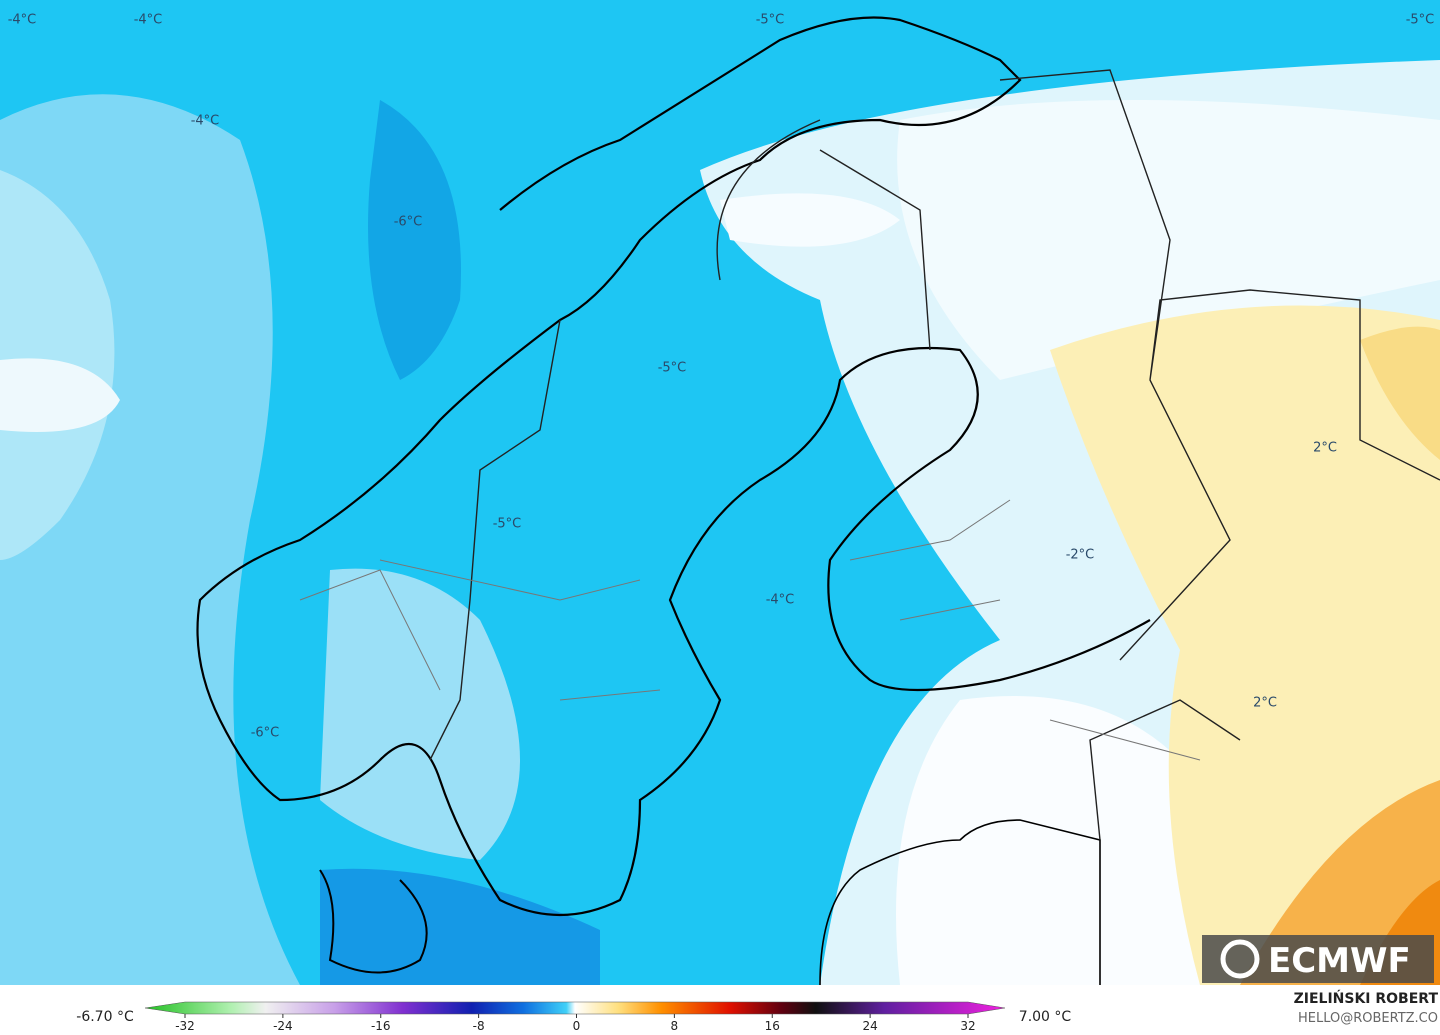 This screenshot has width=1440, height=1035. What do you see at coordinates (1339, 961) in the screenshot?
I see `logo-text: ECMWF` at bounding box center [1339, 961].